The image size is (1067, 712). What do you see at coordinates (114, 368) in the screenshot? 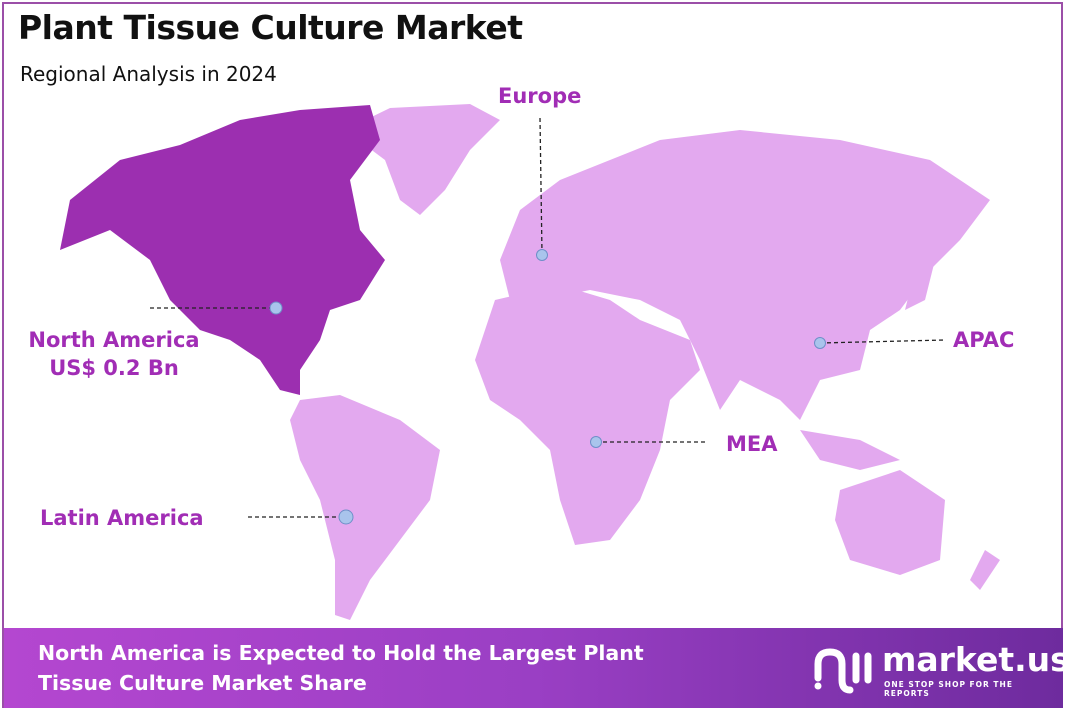
I see `label-north-america-value: US$ 0.2 Bn` at bounding box center [114, 368].